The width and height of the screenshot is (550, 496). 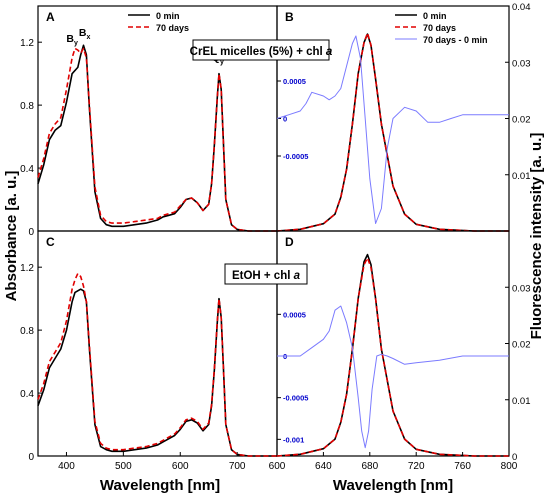 I want to click on x-axis-label-left: Wavelength [nm], so click(x=160, y=485).